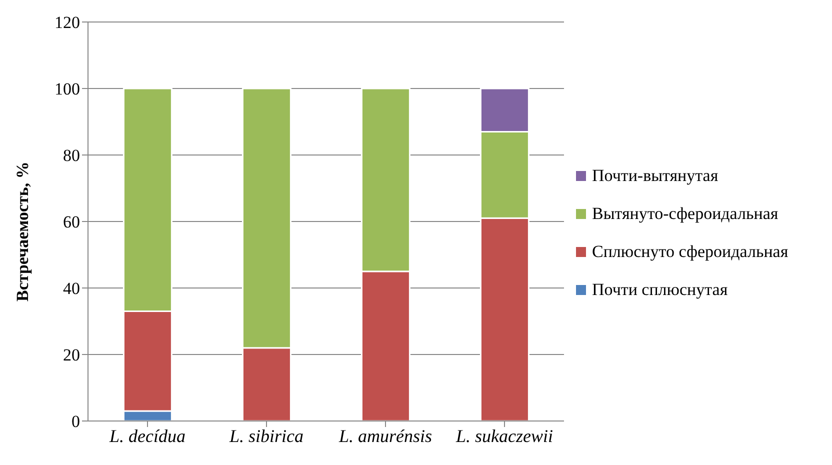  Describe the element at coordinates (385, 436) in the screenshot. I see `x-tick-label: L. amurénsis` at that location.